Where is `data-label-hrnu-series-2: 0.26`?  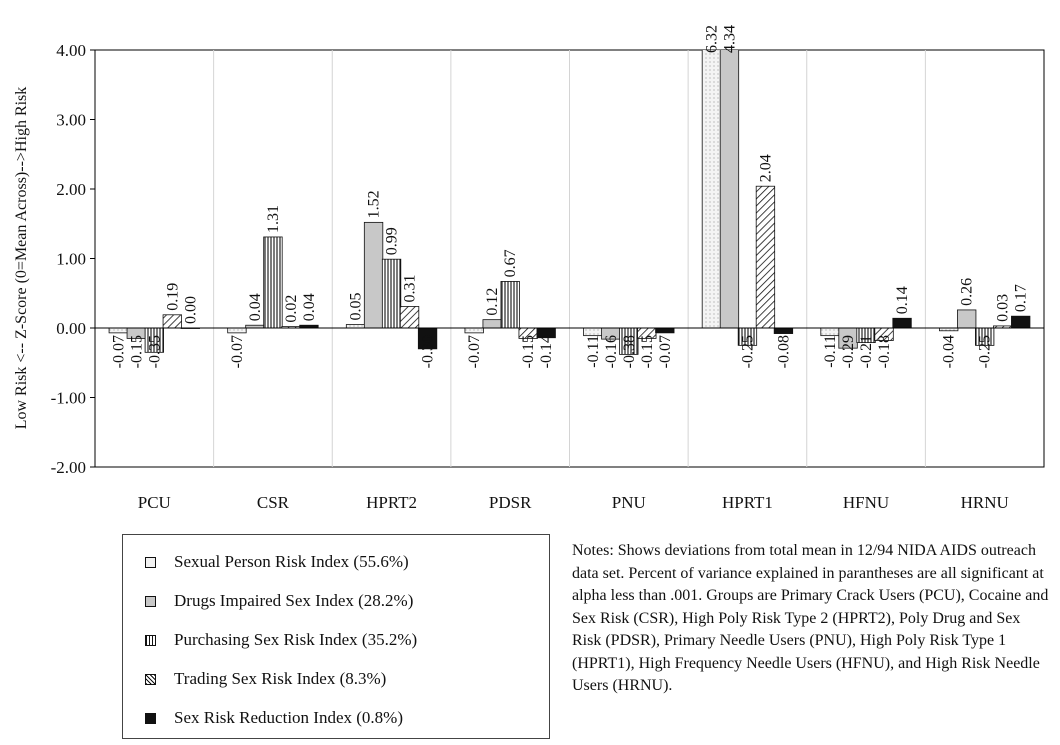 data-label-hrnu-series-2: 0.26 is located at coordinates (967, 292).